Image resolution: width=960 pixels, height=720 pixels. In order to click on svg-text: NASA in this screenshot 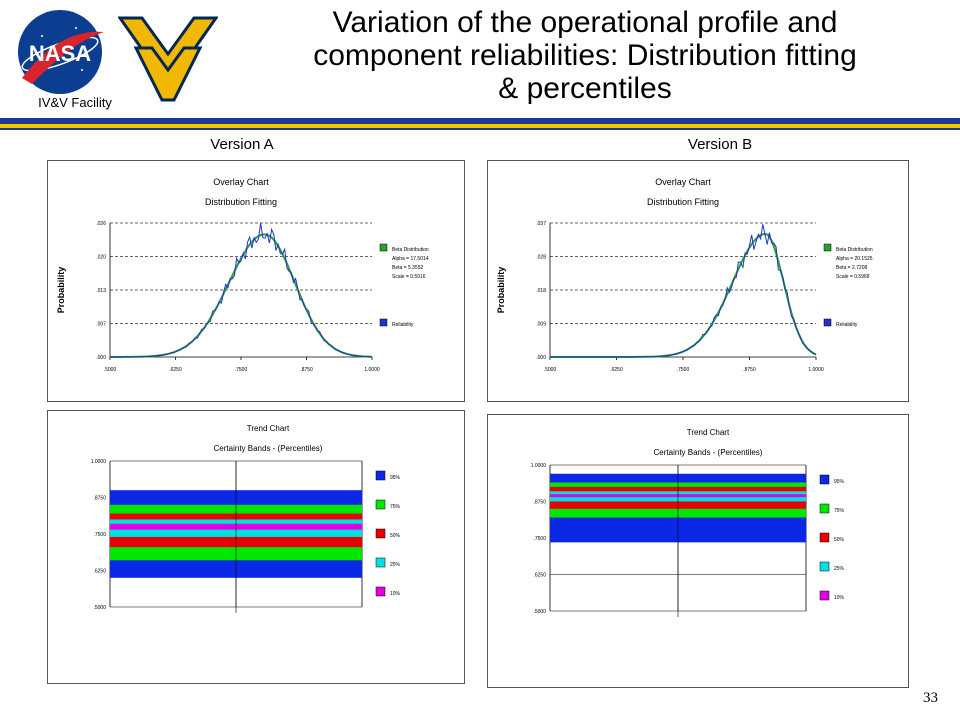, I will do `click(60, 53)`.